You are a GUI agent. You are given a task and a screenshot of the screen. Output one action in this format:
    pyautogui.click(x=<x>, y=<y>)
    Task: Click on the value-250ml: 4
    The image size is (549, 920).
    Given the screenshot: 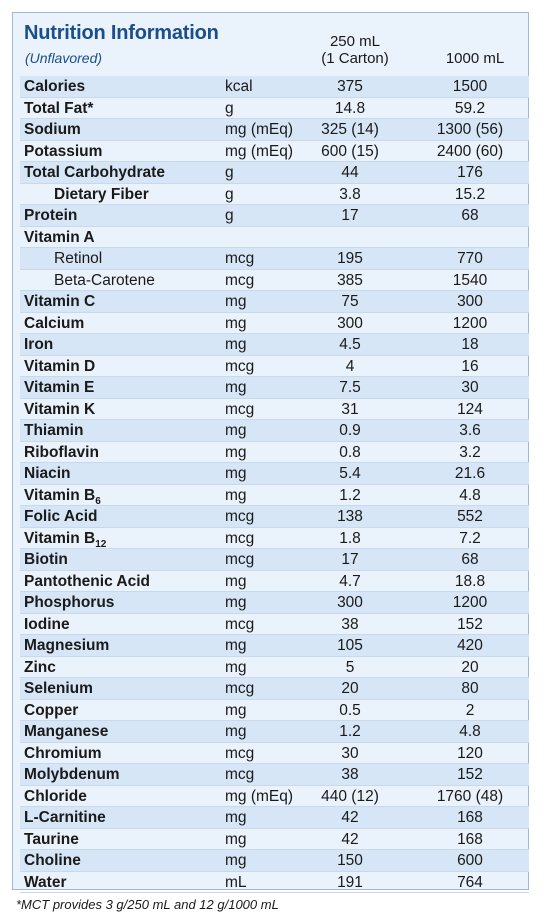 What is the action you would take?
    pyautogui.click(x=350, y=366)
    